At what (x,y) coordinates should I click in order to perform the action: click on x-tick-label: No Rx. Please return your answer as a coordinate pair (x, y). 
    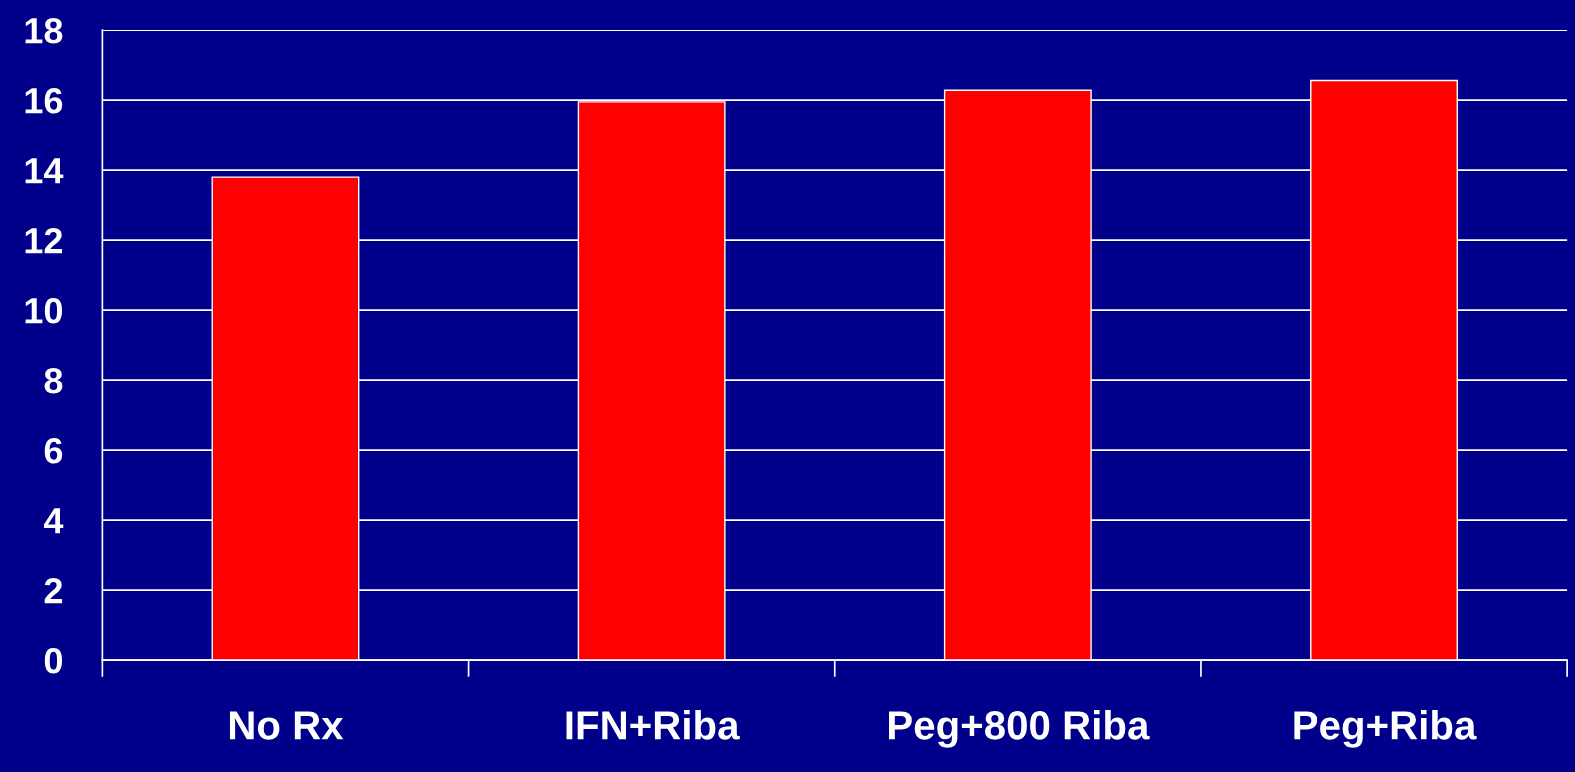
    Looking at the image, I should click on (286, 725).